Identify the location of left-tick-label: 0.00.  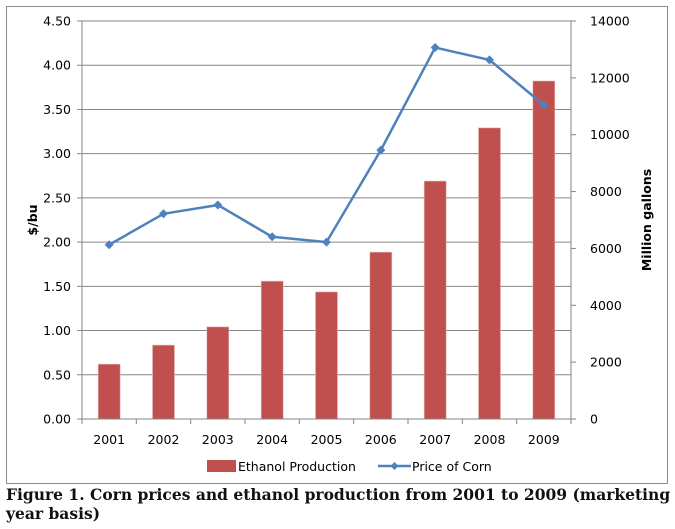
(57, 419).